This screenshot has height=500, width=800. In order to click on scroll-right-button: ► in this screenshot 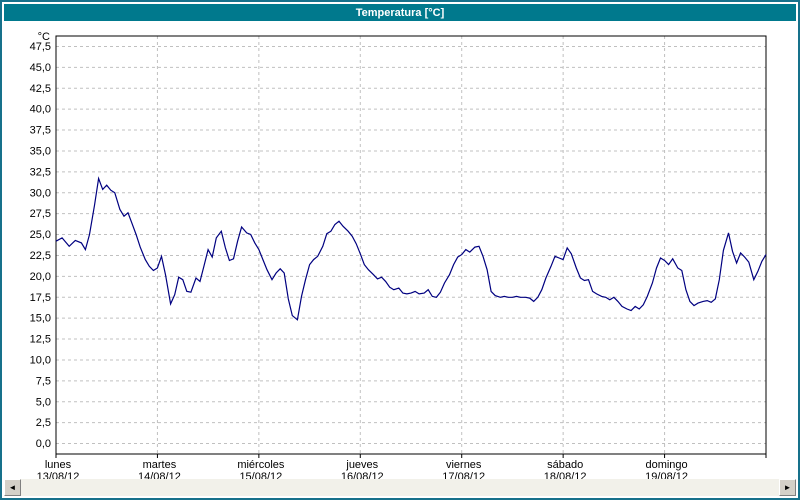, I will do `click(787, 487)`.